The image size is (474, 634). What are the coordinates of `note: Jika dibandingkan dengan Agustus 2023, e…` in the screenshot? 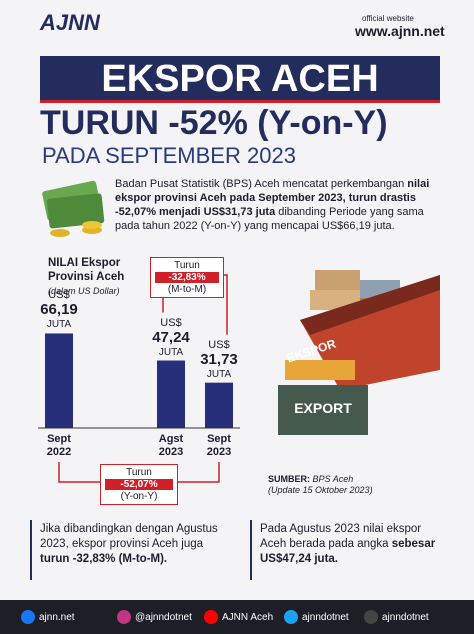 It's located at (137, 544).